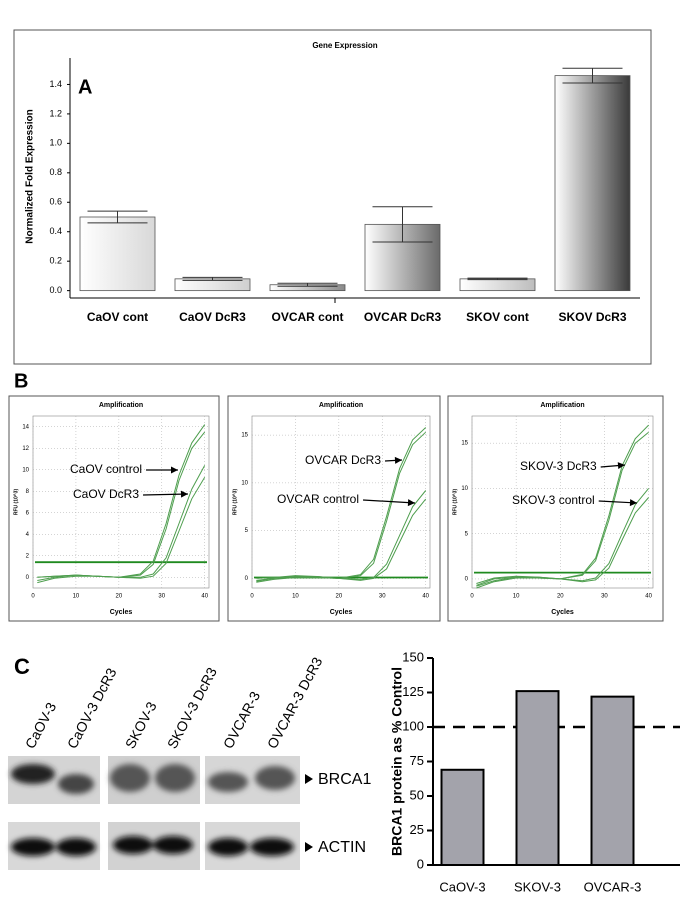 The height and width of the screenshot is (913, 685). Describe the element at coordinates (309, 847) in the screenshot. I see `band-pointer` at that location.